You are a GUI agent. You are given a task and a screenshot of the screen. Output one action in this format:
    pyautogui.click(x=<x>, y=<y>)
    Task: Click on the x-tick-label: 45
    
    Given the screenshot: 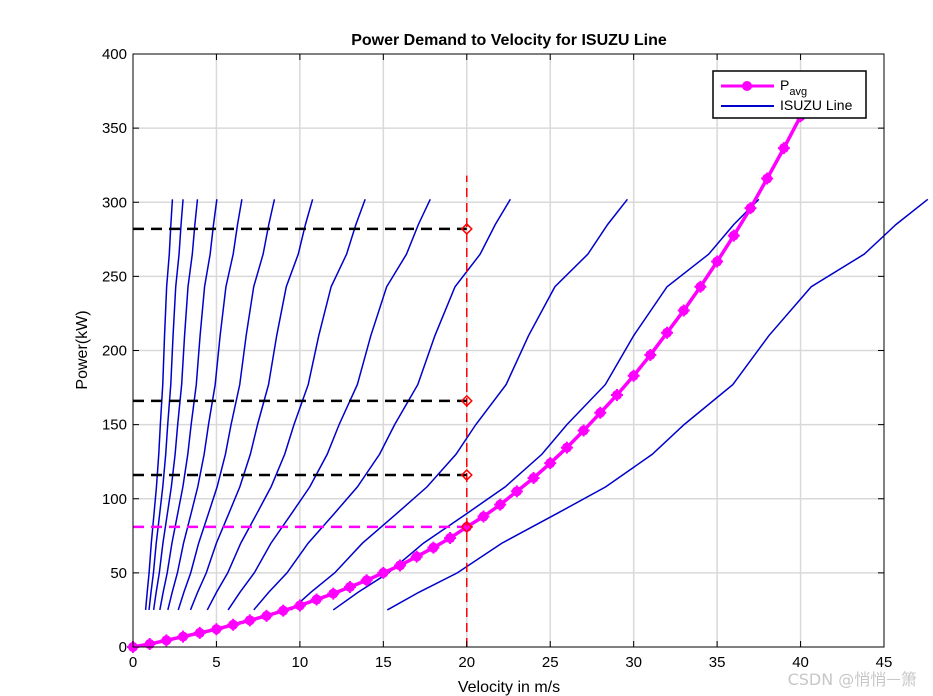 What is the action you would take?
    pyautogui.click(x=884, y=662)
    